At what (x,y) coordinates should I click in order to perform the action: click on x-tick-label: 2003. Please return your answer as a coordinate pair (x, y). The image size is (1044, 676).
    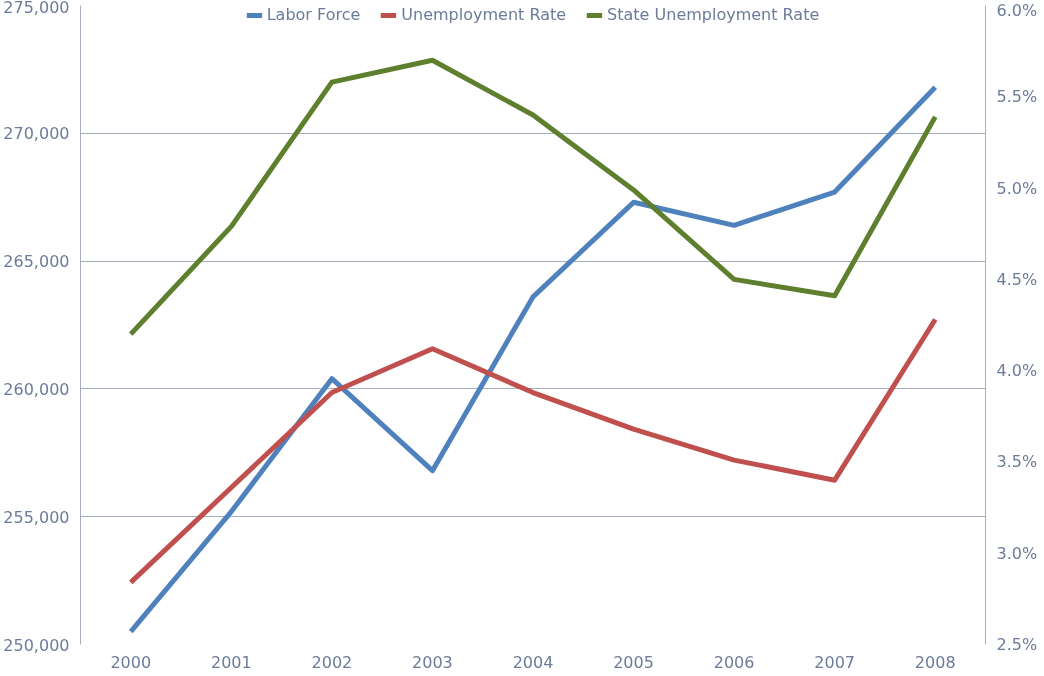
    Looking at the image, I should click on (432, 662).